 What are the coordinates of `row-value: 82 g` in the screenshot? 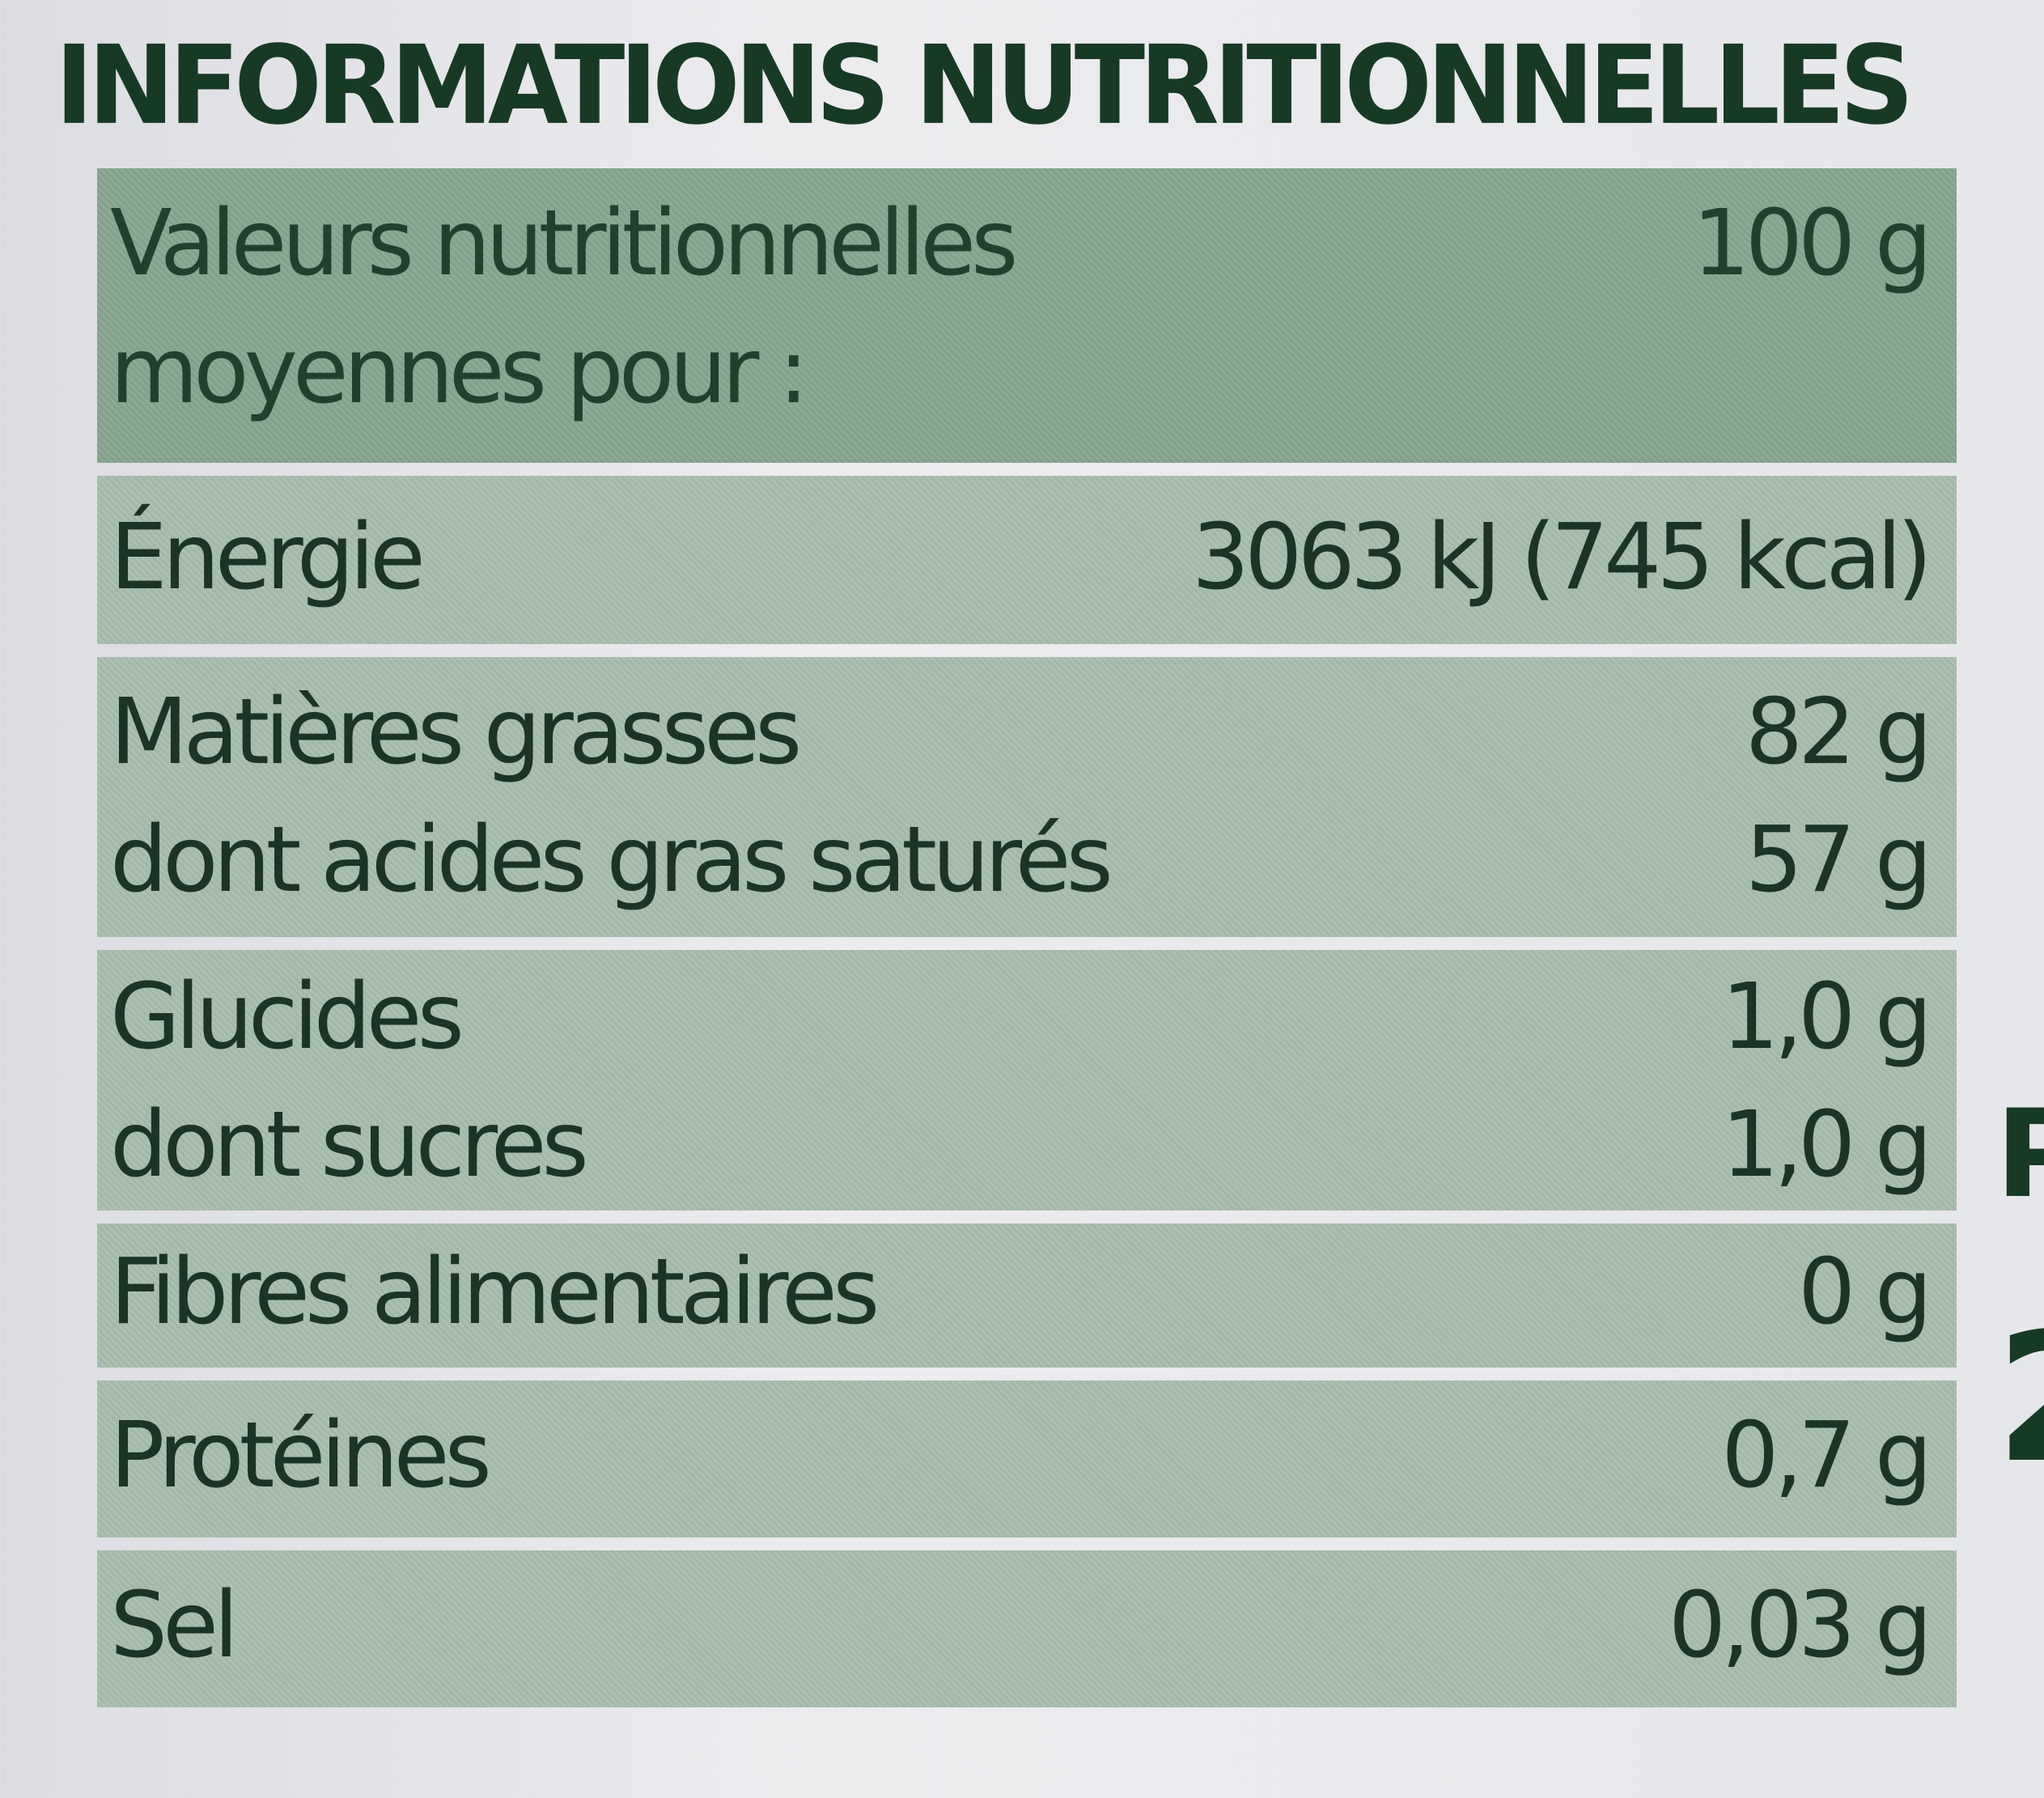 It's located at (1838, 732).